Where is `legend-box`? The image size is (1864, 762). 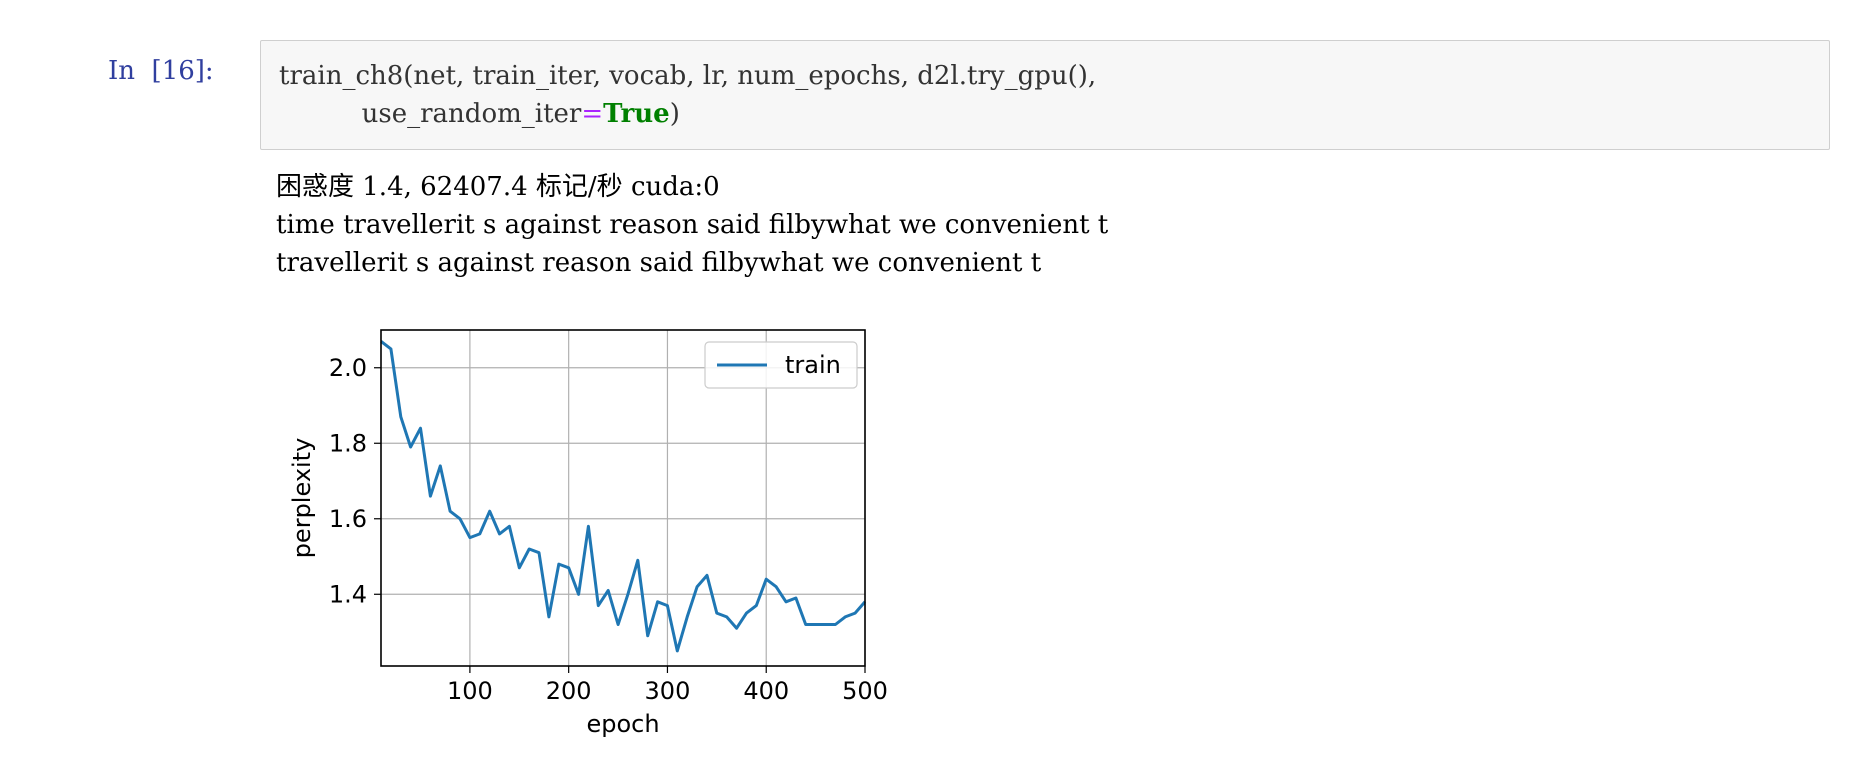 legend-box is located at coordinates (781, 365).